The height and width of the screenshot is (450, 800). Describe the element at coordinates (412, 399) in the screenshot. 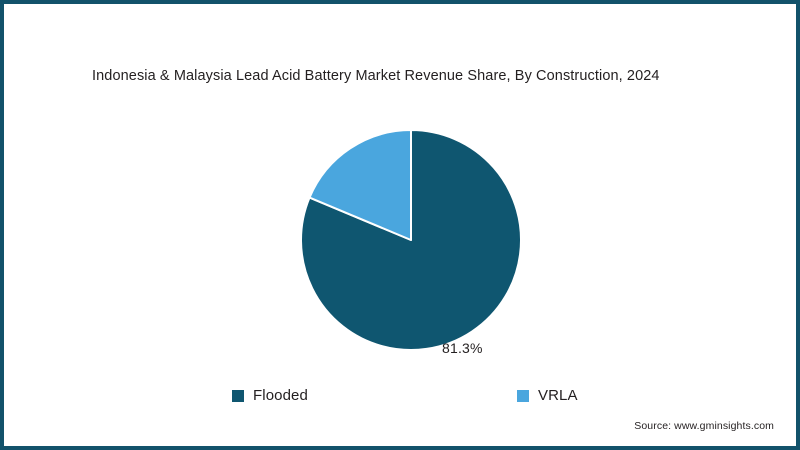

I see `chart-legend: Flooded VRLA` at that location.